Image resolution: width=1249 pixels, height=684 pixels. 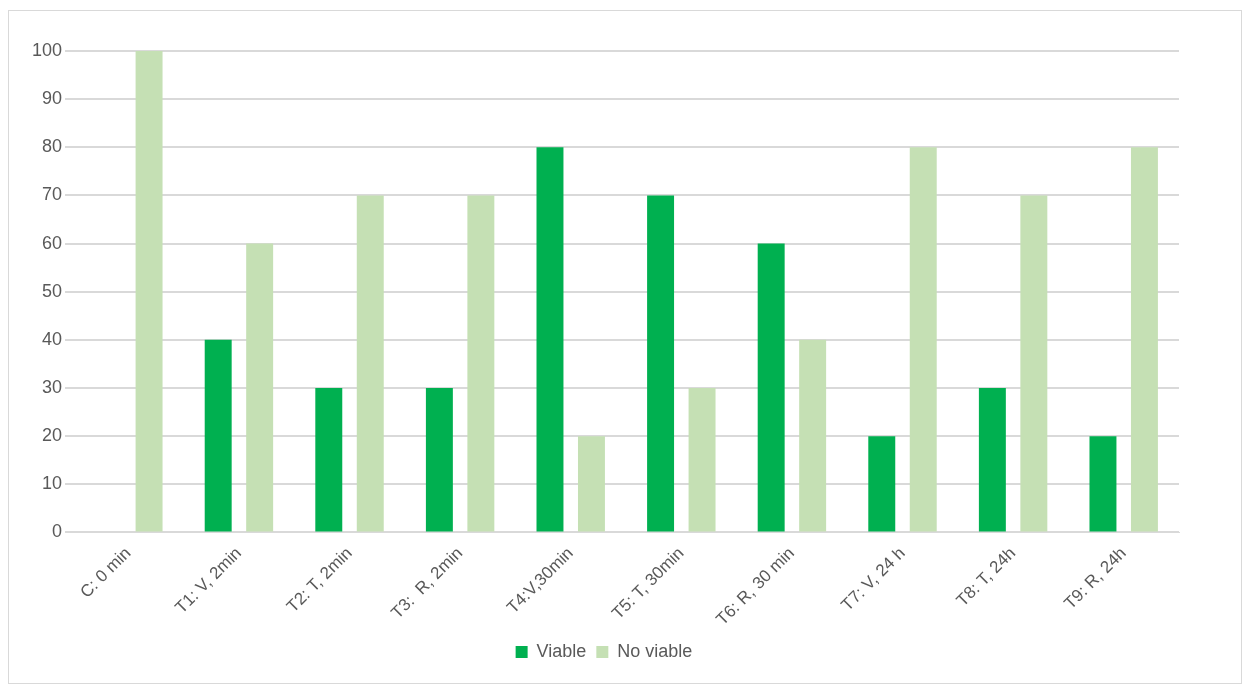 I want to click on y-tick-label: 30, so click(x=52, y=386).